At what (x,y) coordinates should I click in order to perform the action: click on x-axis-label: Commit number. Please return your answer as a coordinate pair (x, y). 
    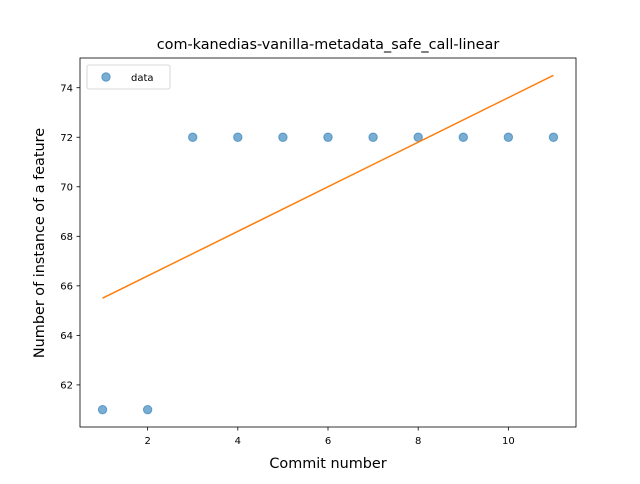
    Looking at the image, I should click on (327, 464).